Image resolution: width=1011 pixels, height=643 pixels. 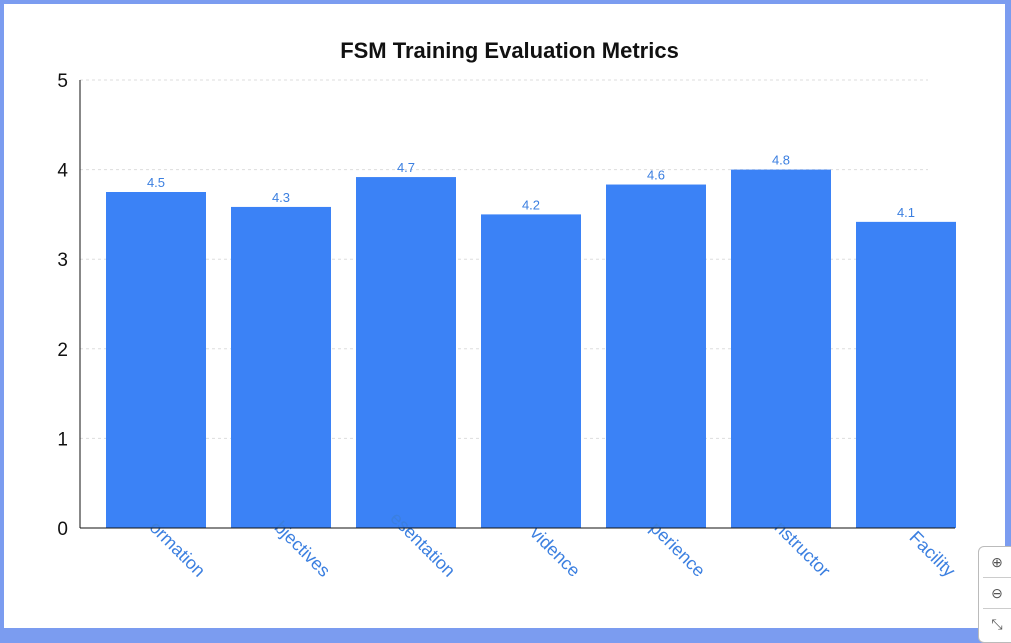 I want to click on data-label: 4.2, so click(x=531, y=204).